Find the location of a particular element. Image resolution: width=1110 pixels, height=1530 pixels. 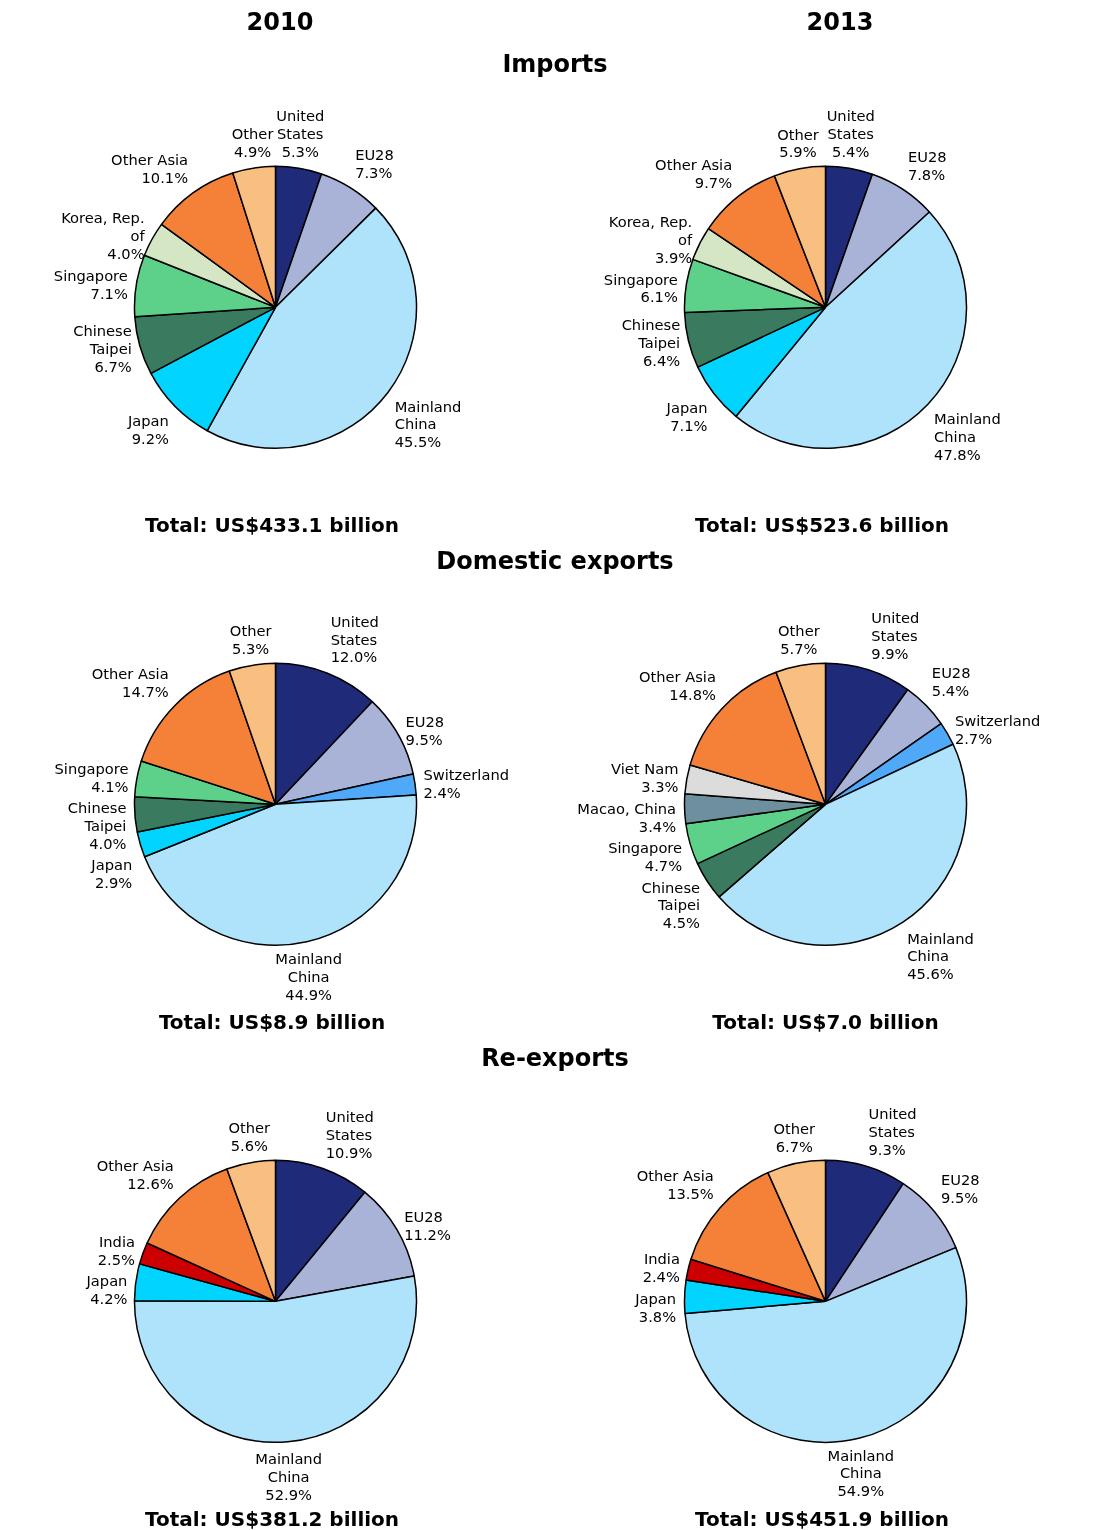

data-label: 4.1% is located at coordinates (110, 786).